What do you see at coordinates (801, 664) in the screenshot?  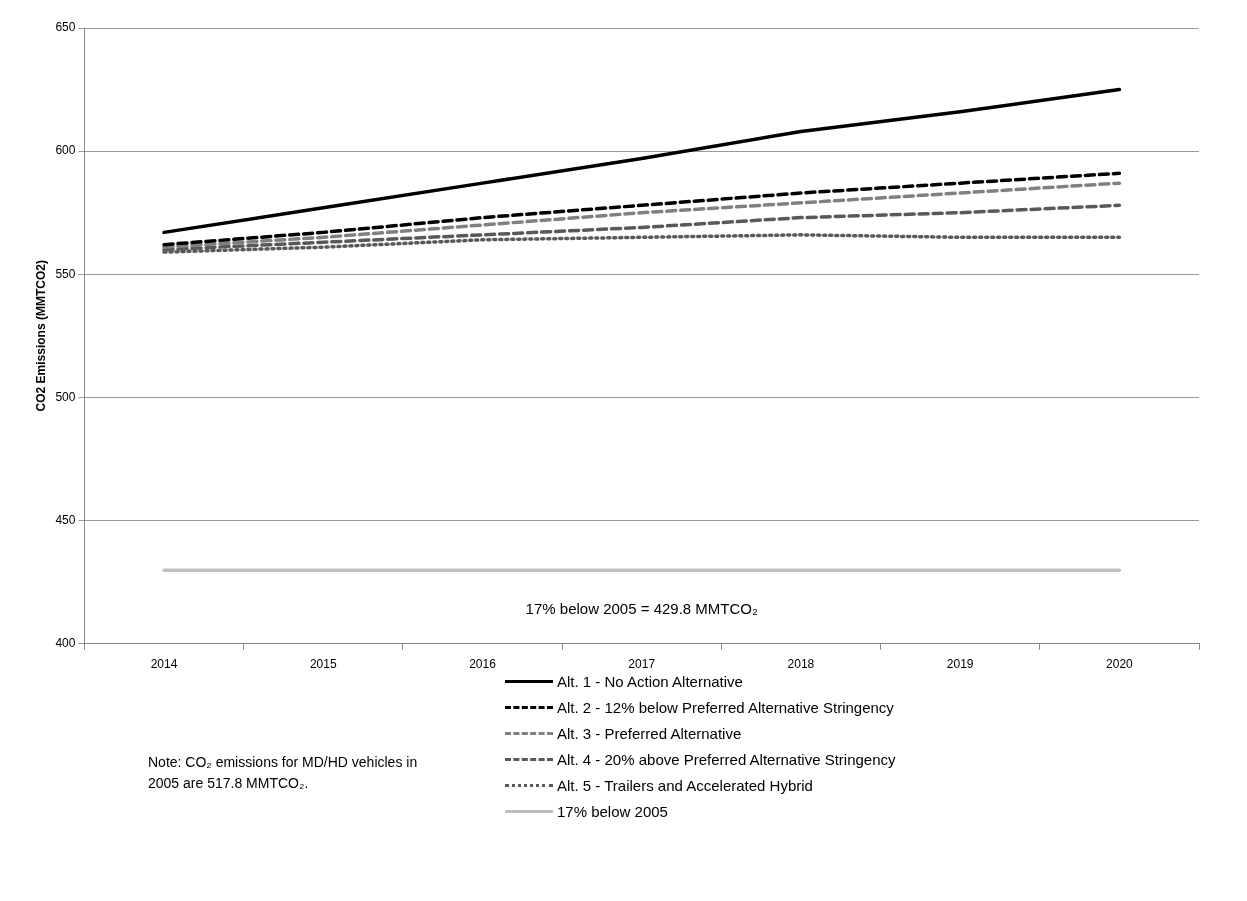 I see `x-tick-label: 2018` at bounding box center [801, 664].